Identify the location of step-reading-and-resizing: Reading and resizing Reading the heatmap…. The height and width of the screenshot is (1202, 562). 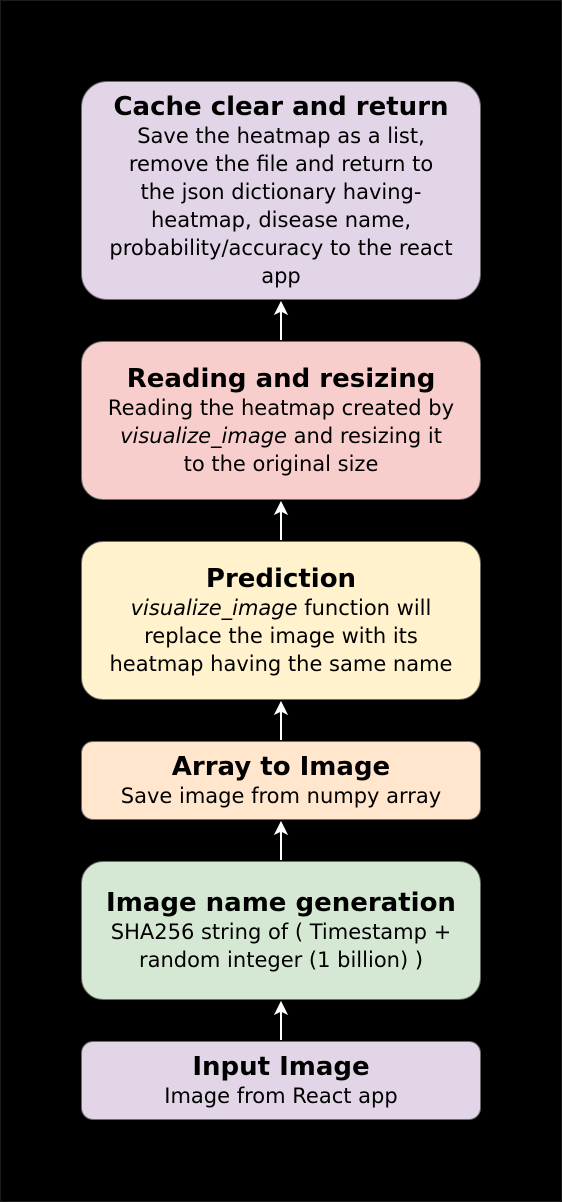
(281, 420).